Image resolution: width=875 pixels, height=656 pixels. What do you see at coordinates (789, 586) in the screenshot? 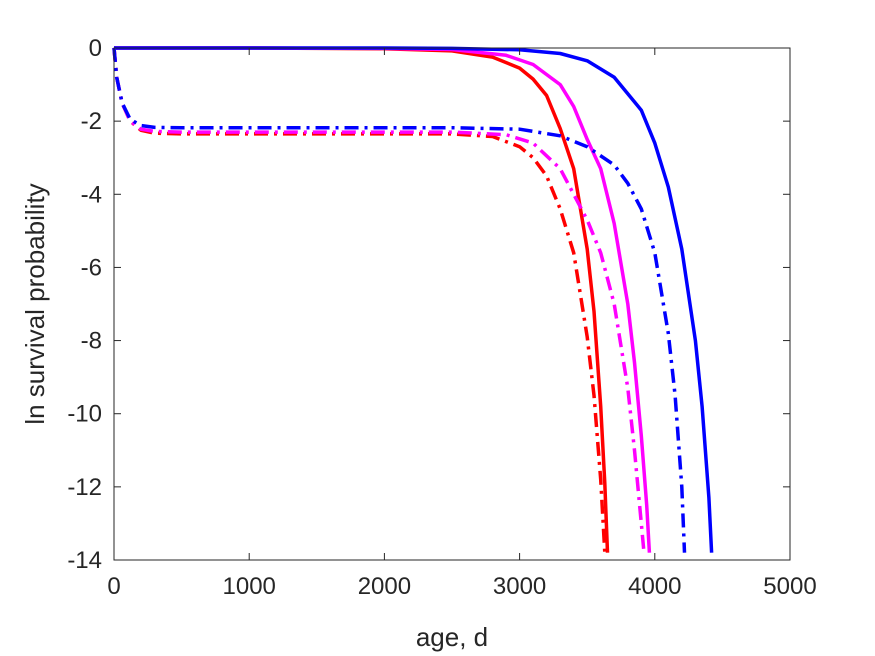
I see `x-tick-label: 5000` at bounding box center [789, 586].